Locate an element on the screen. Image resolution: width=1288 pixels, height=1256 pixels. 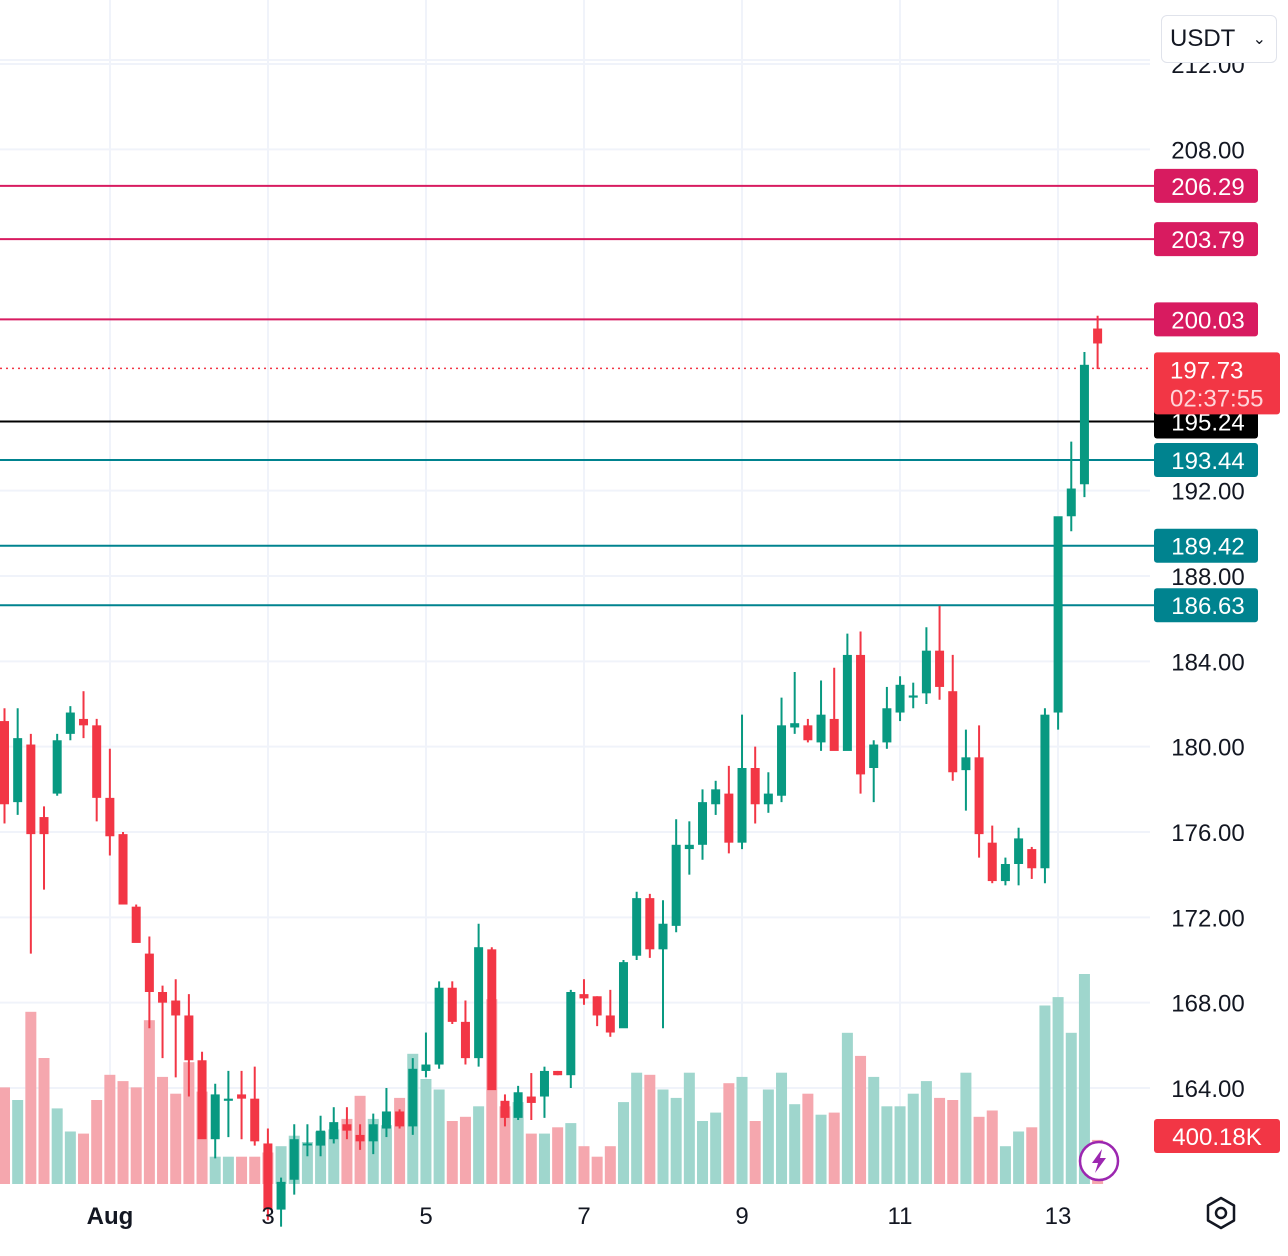
time-tick-label: Aug is located at coordinates (110, 1216).